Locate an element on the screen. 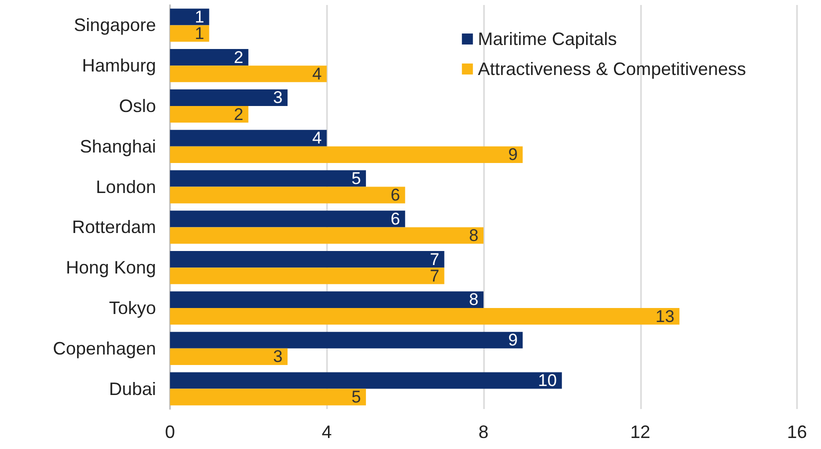 This screenshot has width=821, height=449. y-tick-label: Hong Kong is located at coordinates (111, 268).